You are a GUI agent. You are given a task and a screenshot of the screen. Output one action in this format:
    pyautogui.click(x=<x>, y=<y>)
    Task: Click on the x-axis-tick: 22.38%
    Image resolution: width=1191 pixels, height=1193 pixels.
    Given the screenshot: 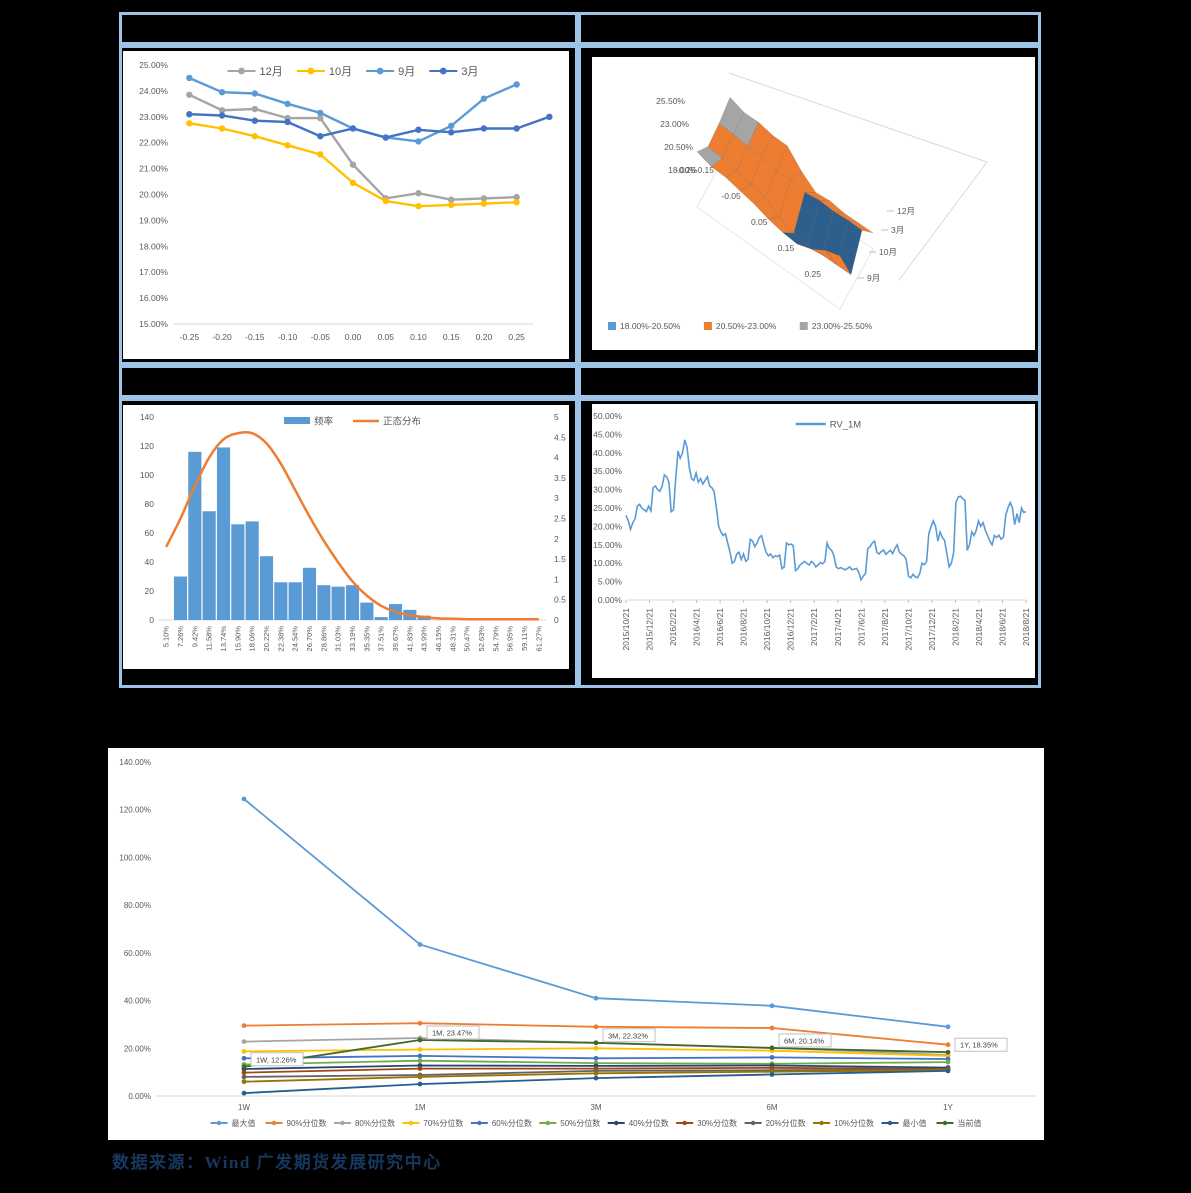 What is the action you would take?
    pyautogui.click(x=280, y=639)
    